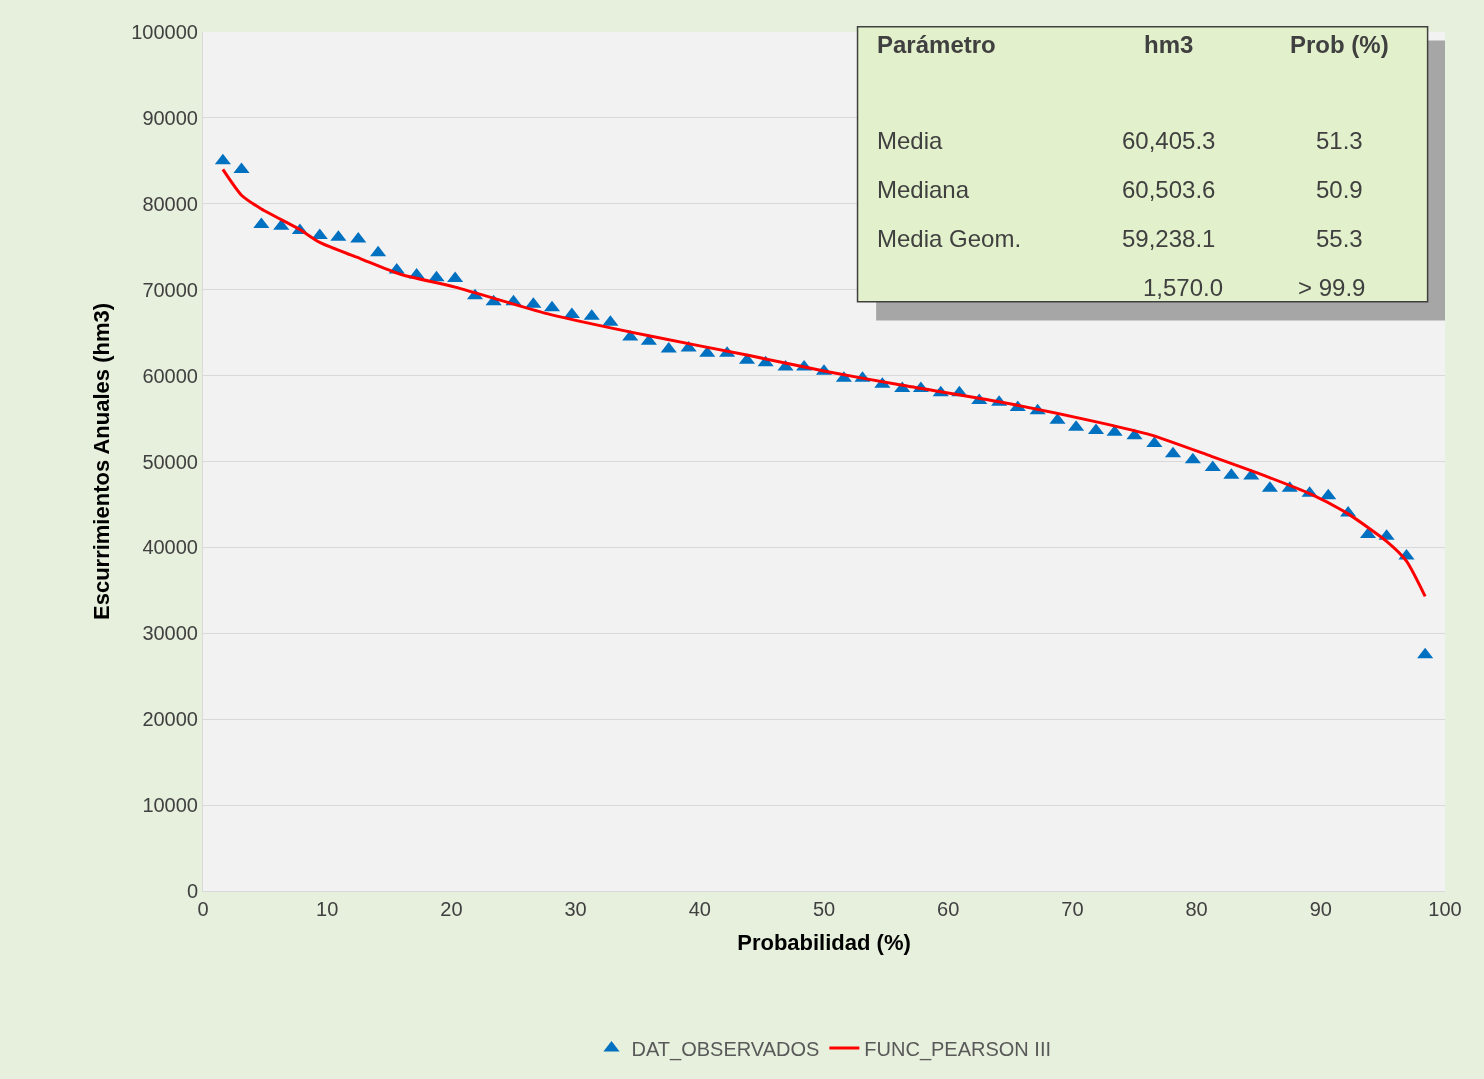  Describe the element at coordinates (1196, 909) in the screenshot. I see `x-tick-label: 80` at that location.